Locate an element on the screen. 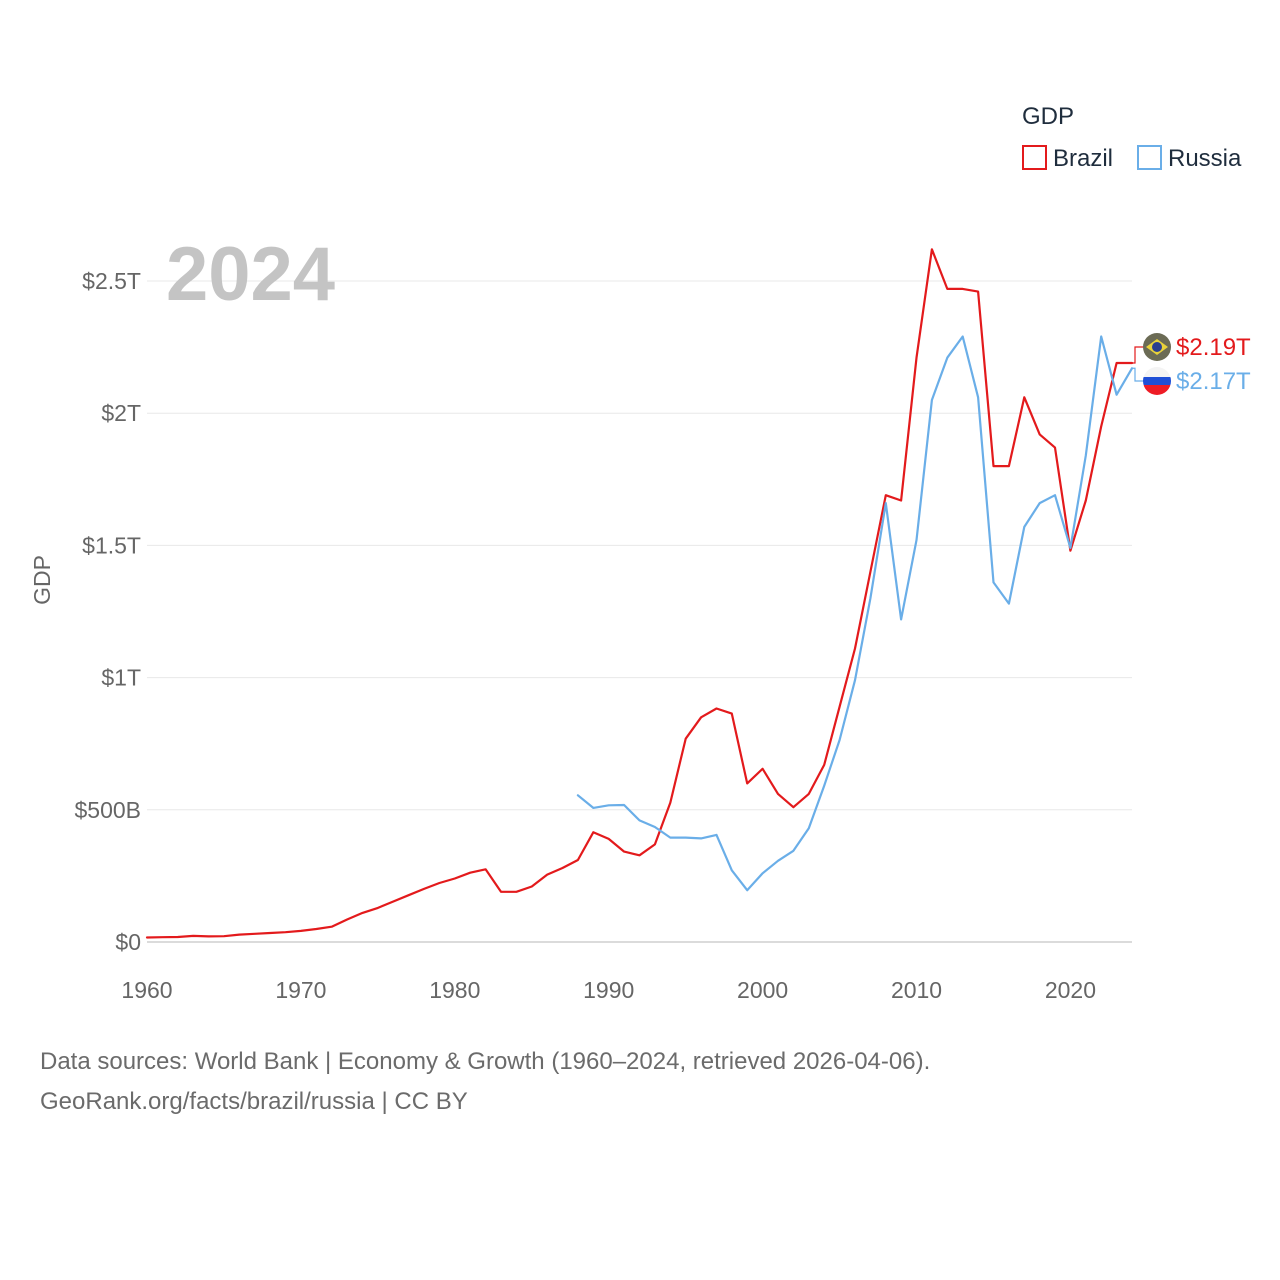  legend: GDP Brazil Russia is located at coordinates (1132, 137).